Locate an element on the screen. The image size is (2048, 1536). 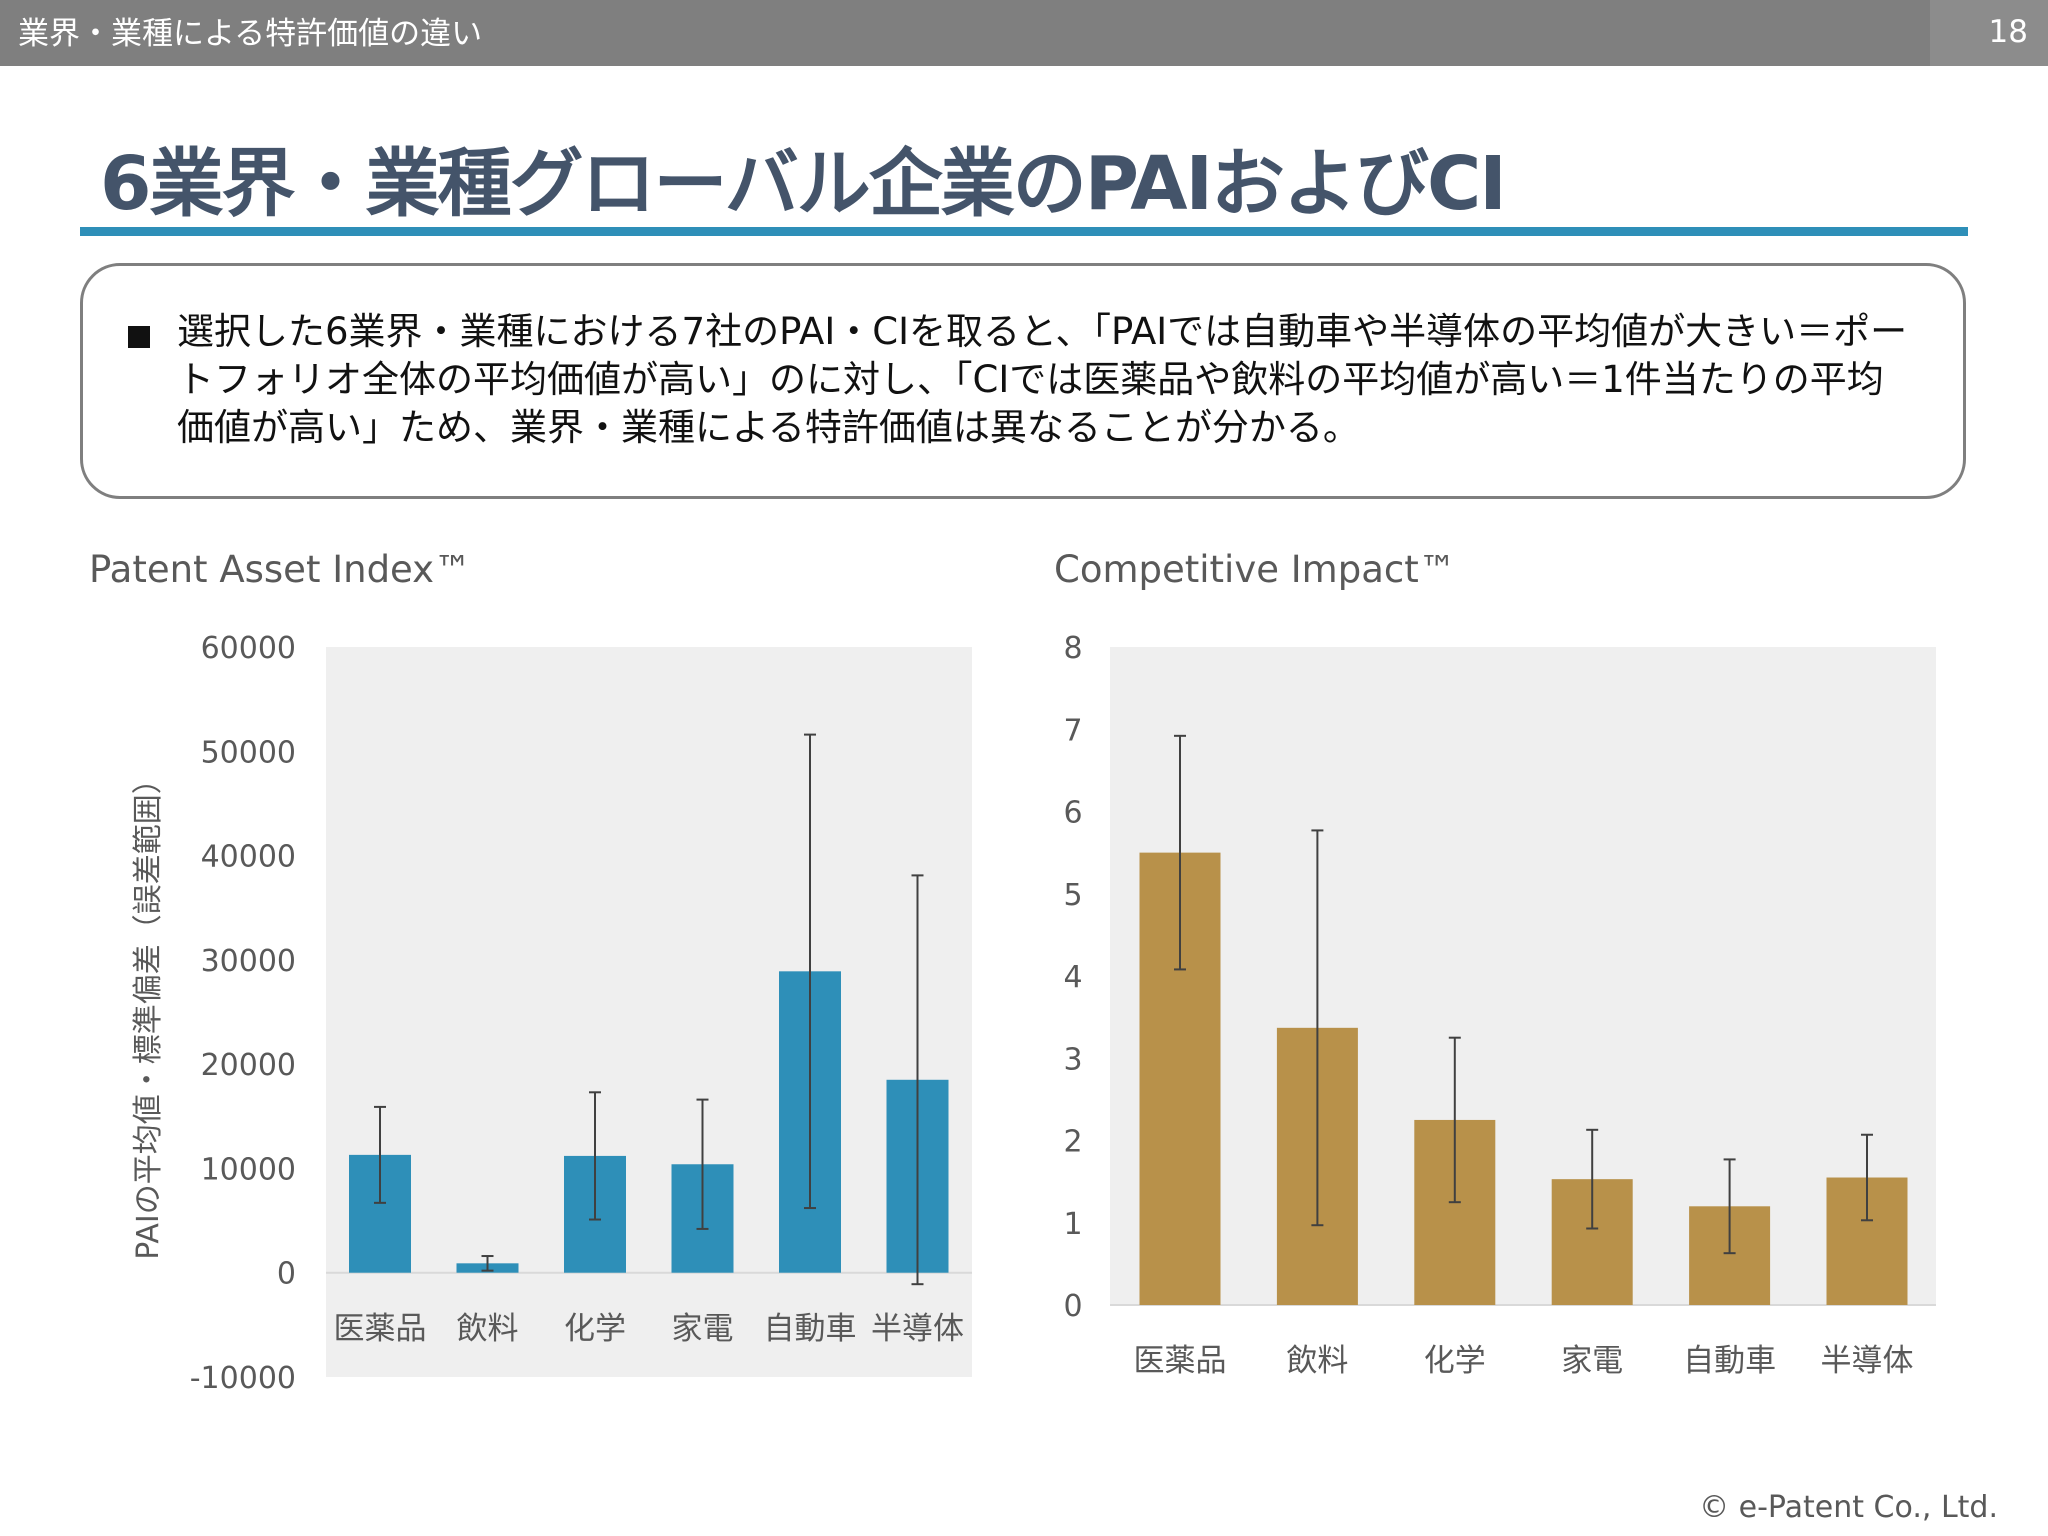
pai-plot-area is located at coordinates (649, 1012).